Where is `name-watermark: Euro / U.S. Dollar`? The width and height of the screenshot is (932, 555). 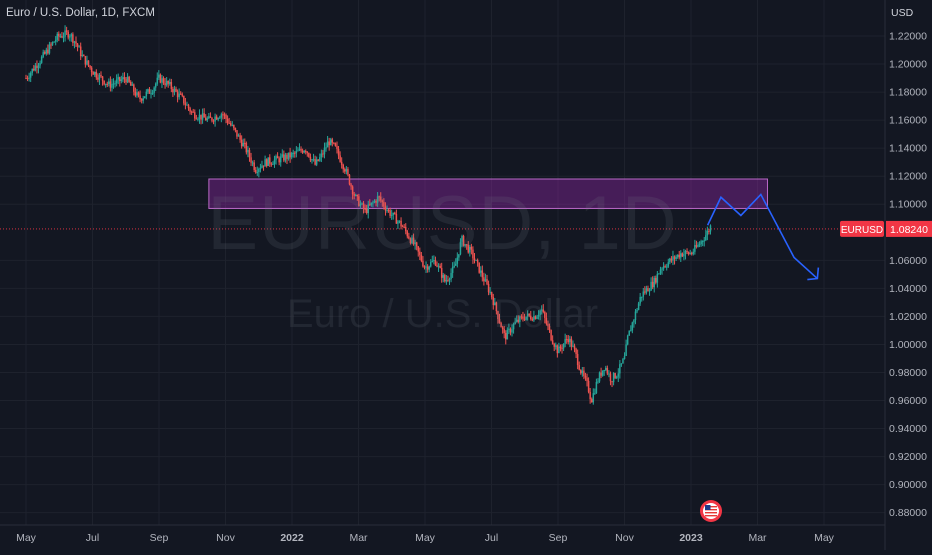 name-watermark: Euro / U.S. Dollar is located at coordinates (442, 314).